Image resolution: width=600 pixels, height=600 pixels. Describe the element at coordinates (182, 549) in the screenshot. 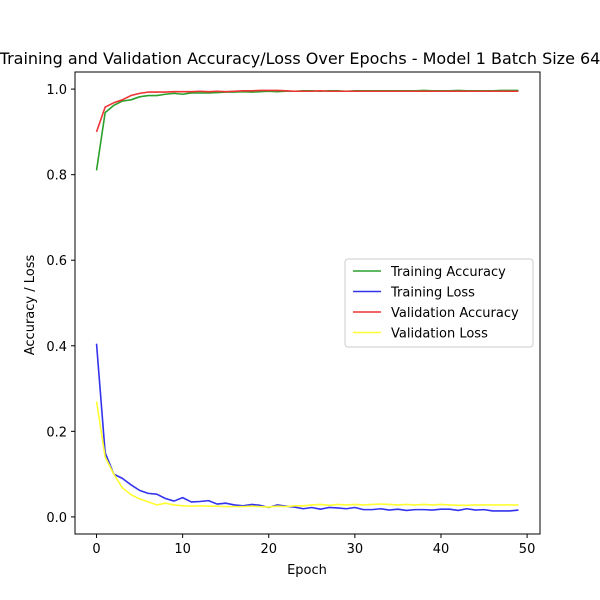

I see `x-tick-label: 10` at that location.